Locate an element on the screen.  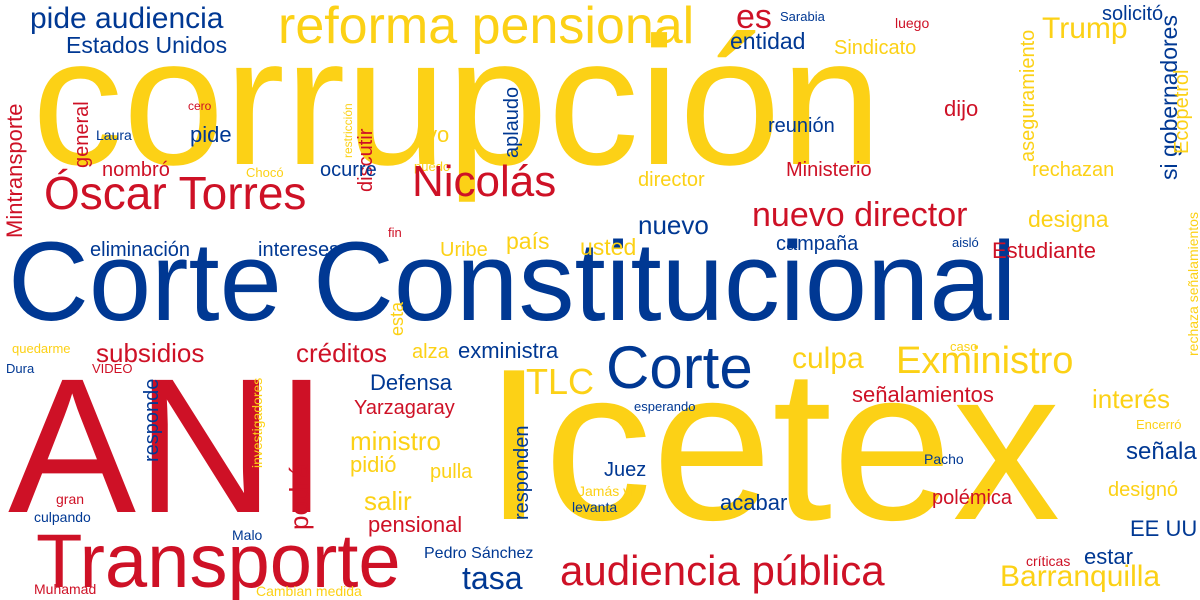
word-rechaza-senalamientos: rechaza señalamientos is located at coordinates (1192, 284).